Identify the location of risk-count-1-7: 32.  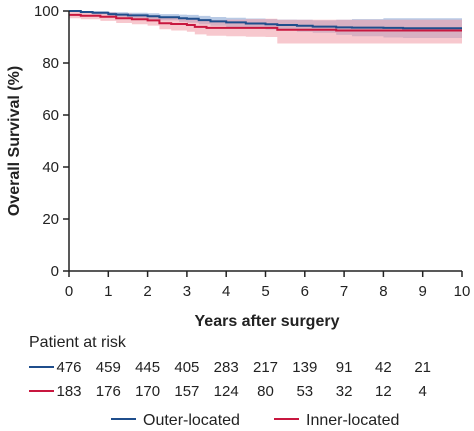
(344, 391).